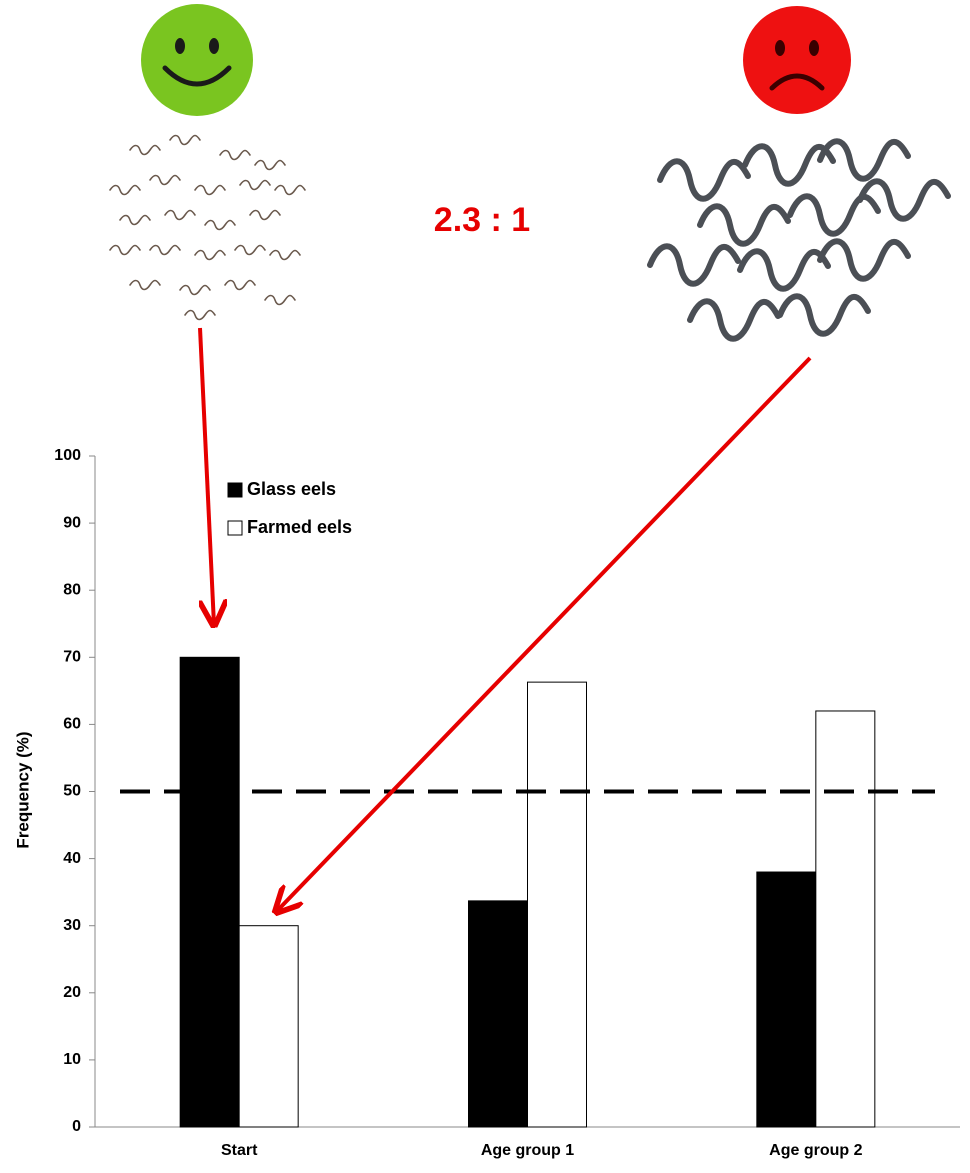 This screenshot has height=1173, width=970. Describe the element at coordinates (72, 657) in the screenshot. I see `y-tick-label: 70` at that location.